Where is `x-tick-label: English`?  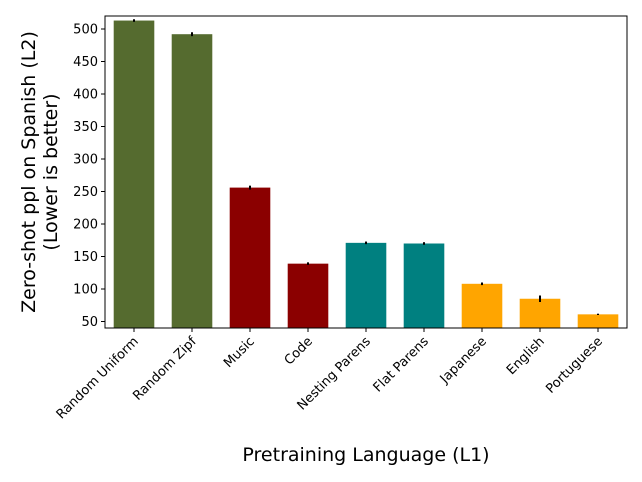 x-tick-label: English is located at coordinates (526, 356).